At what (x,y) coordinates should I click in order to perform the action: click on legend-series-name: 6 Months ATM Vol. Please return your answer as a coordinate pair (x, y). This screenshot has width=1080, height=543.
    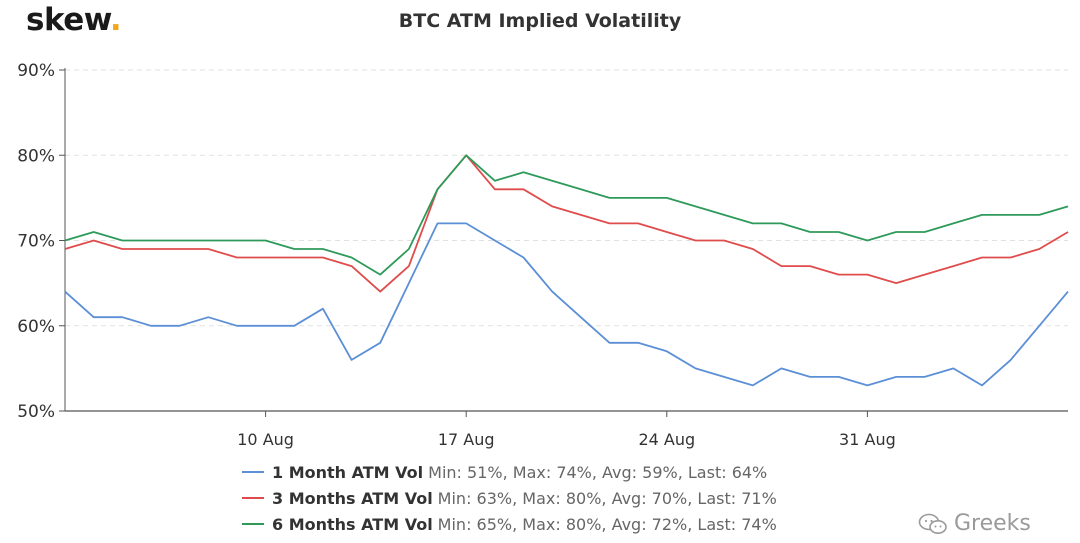
    Looking at the image, I should click on (352, 524).